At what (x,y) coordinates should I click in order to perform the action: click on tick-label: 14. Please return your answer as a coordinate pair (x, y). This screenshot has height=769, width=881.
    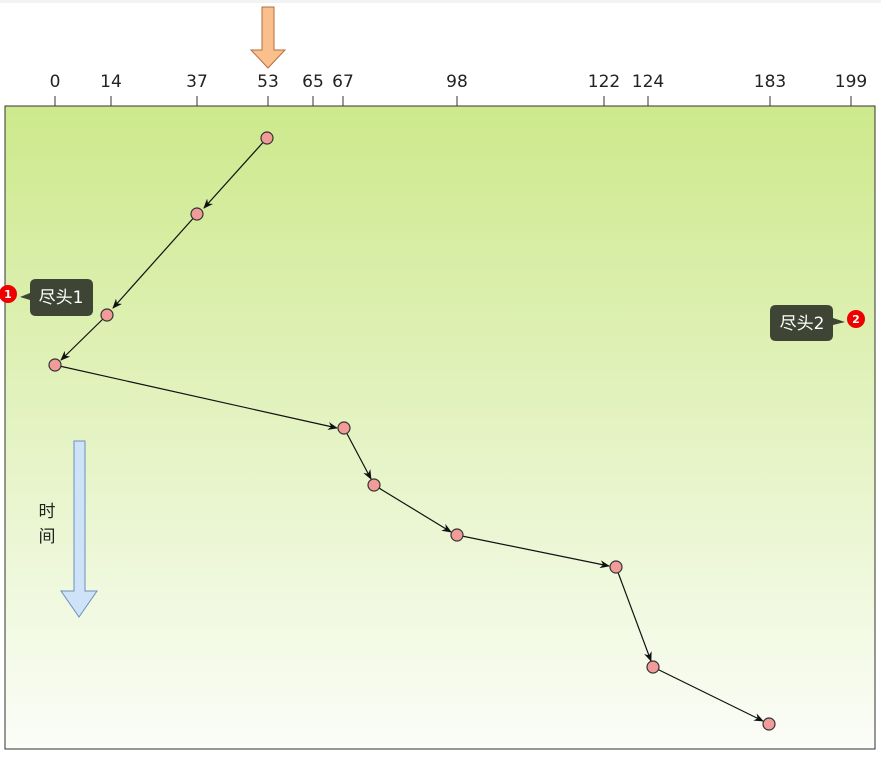
    Looking at the image, I should click on (111, 82).